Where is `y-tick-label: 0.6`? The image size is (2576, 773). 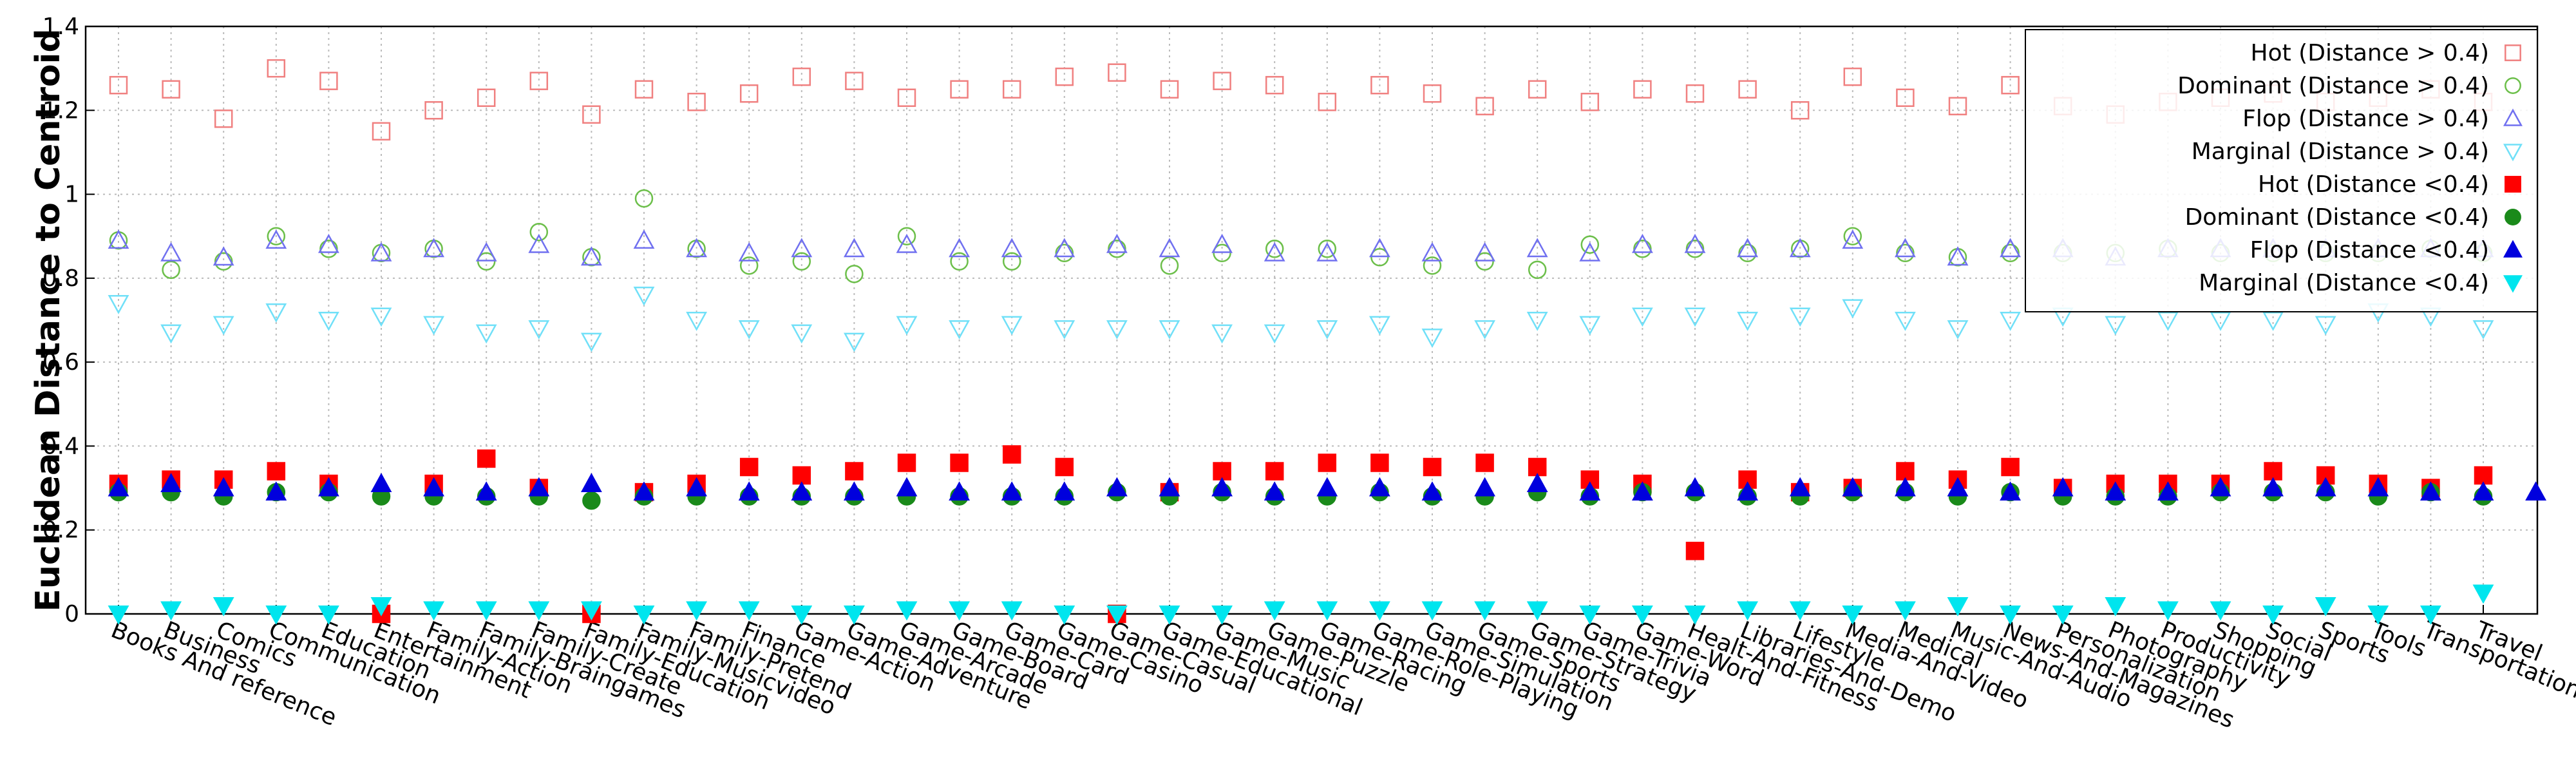
y-tick-label: 0.6 is located at coordinates (61, 362).